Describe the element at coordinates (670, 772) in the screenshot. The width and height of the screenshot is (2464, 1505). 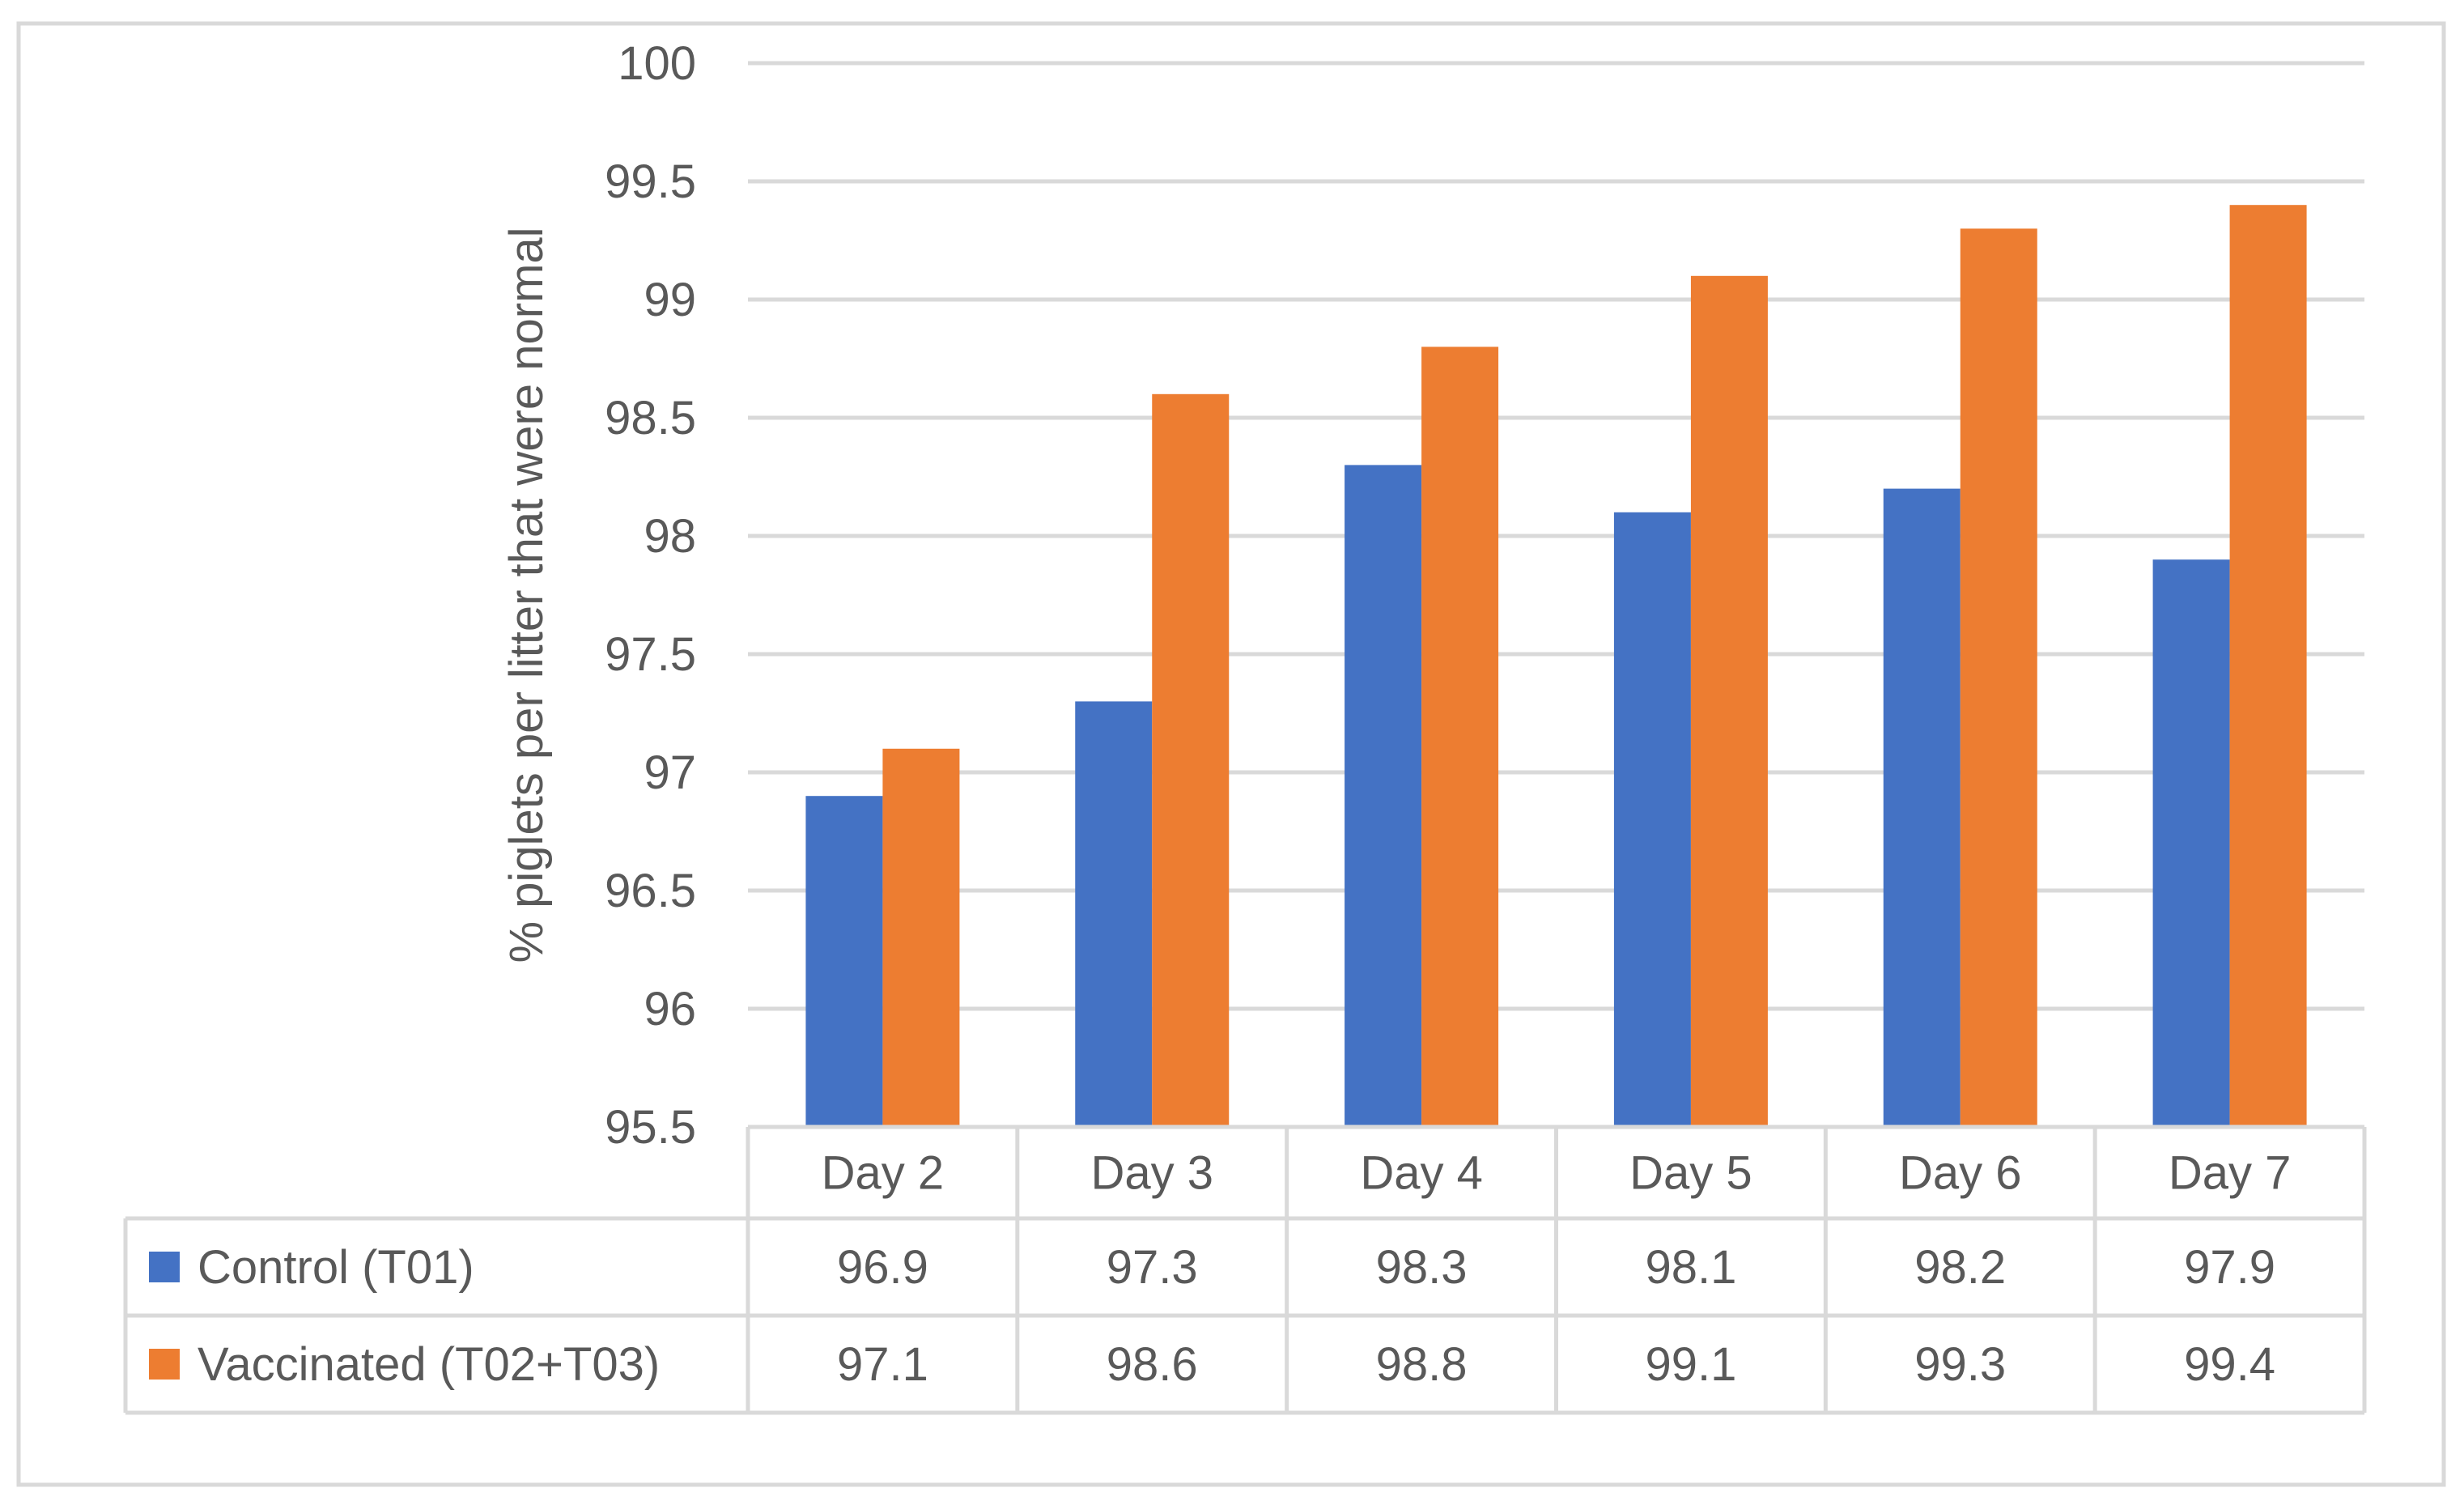
I see `y-tick-label: 97` at that location.